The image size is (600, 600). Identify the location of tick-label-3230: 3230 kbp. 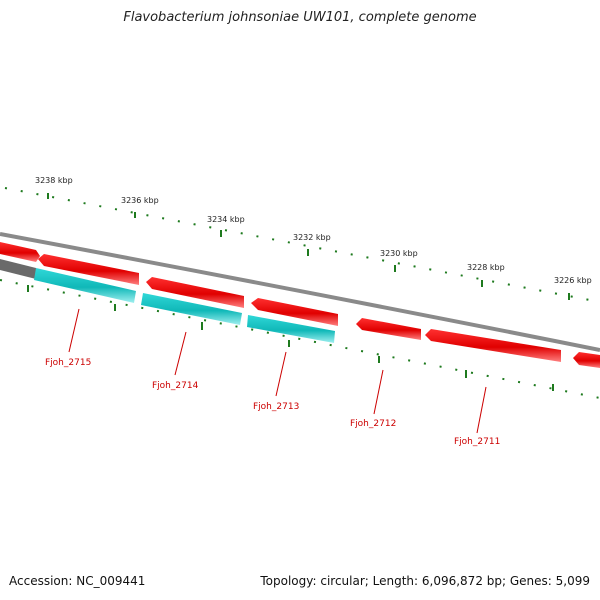
(399, 253).